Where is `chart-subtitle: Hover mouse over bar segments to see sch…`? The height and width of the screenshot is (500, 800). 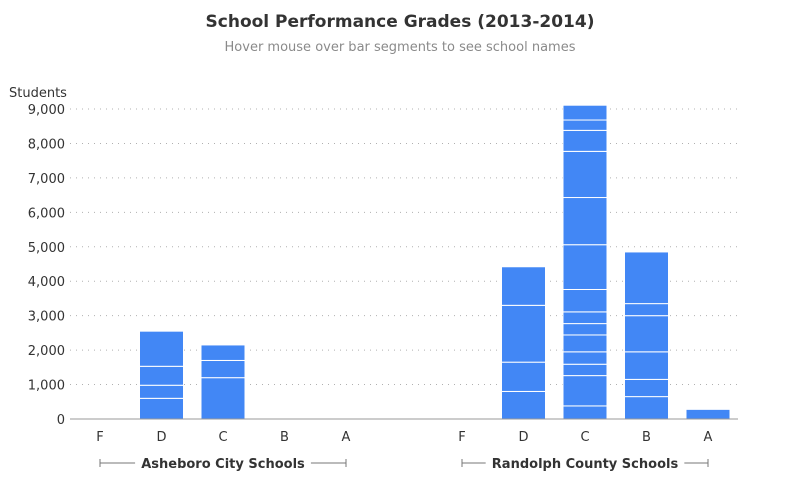
chart-subtitle: Hover mouse over bar segments to see sch… is located at coordinates (400, 47).